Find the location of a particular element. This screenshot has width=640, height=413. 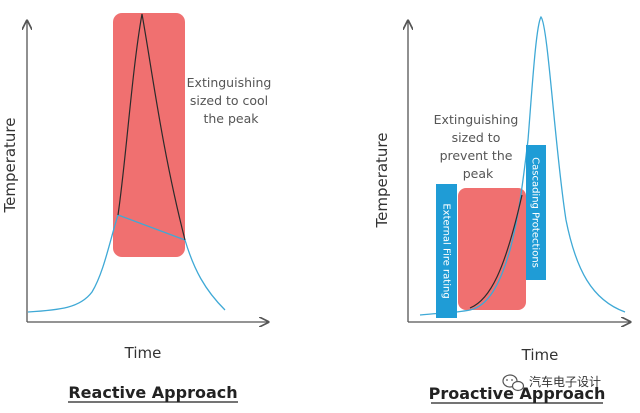

watermark-text: 汽车电子设计 is located at coordinates (565, 381).